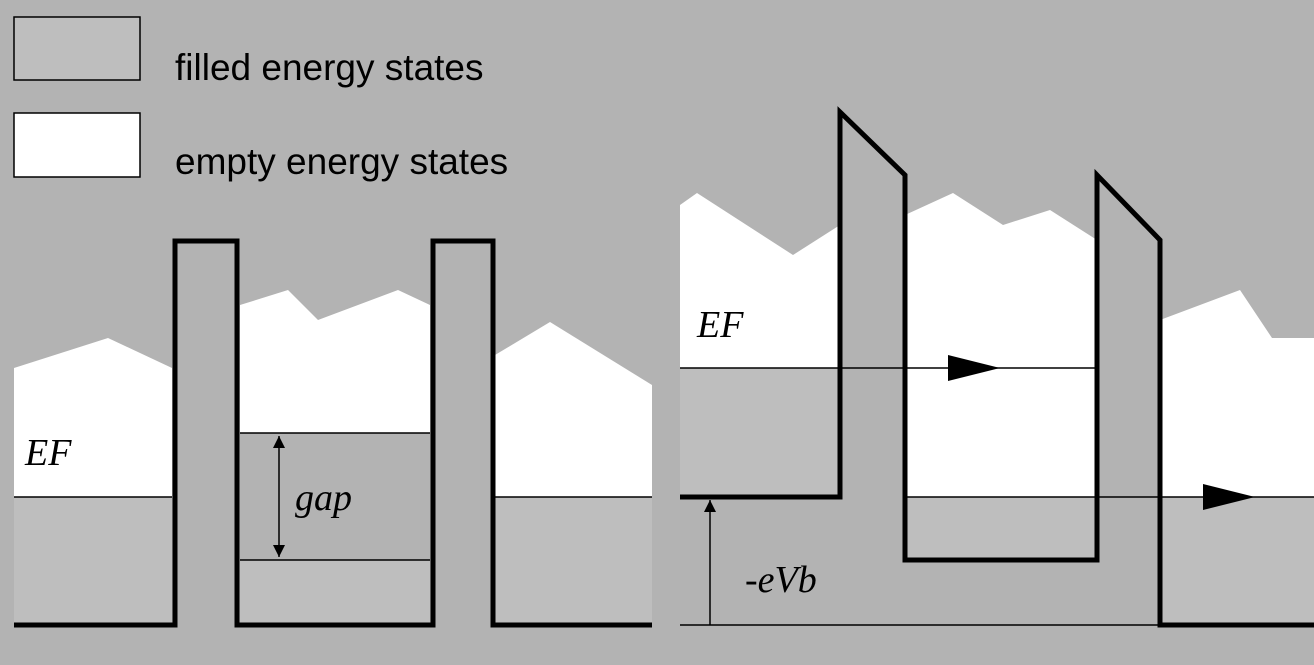 This screenshot has width=1314, height=665. I want to click on legend-empty-swatch, so click(77, 145).